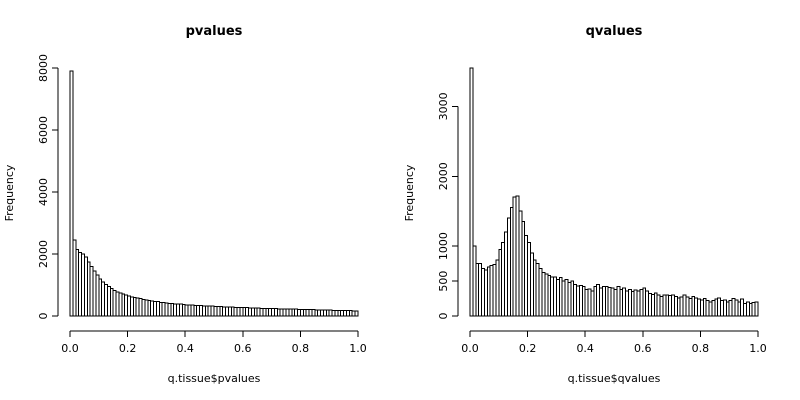  What do you see at coordinates (614, 378) in the screenshot?
I see `x-axis-label: q.tissue$qvalues` at bounding box center [614, 378].